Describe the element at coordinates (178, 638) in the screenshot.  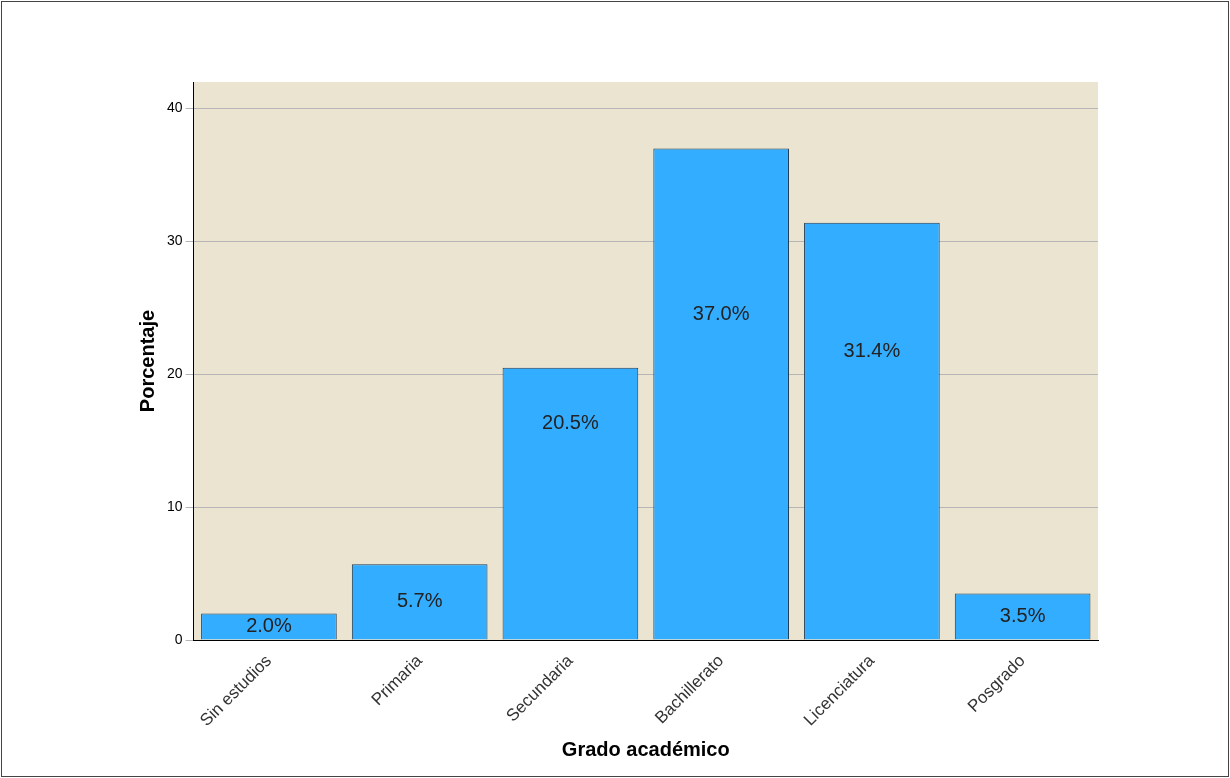
I see `y-tick-label: 0` at that location.